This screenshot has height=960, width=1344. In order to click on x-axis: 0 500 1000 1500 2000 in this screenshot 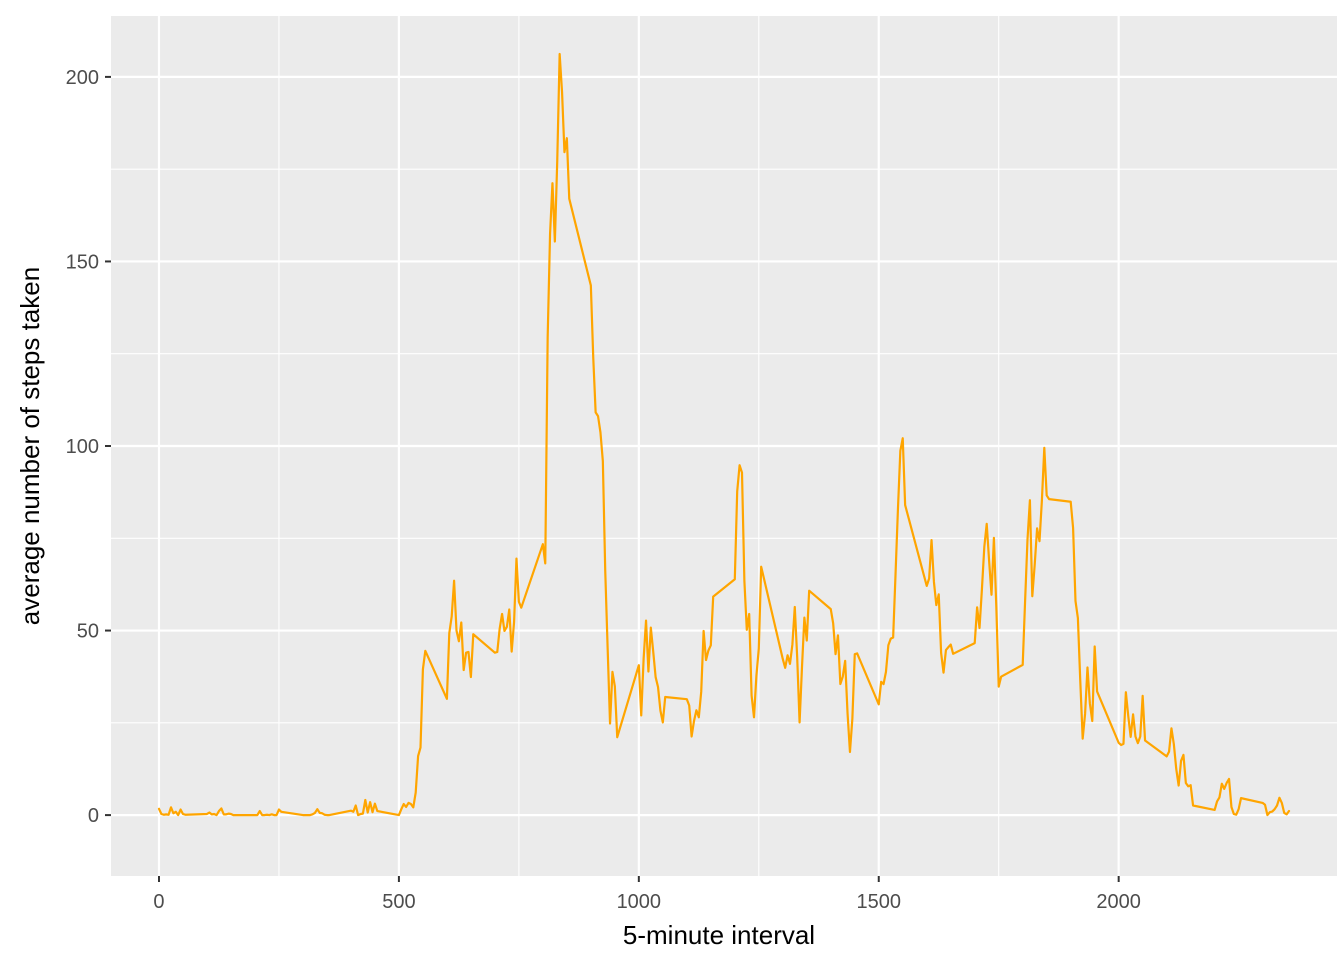, I will do `click(647, 894)`.